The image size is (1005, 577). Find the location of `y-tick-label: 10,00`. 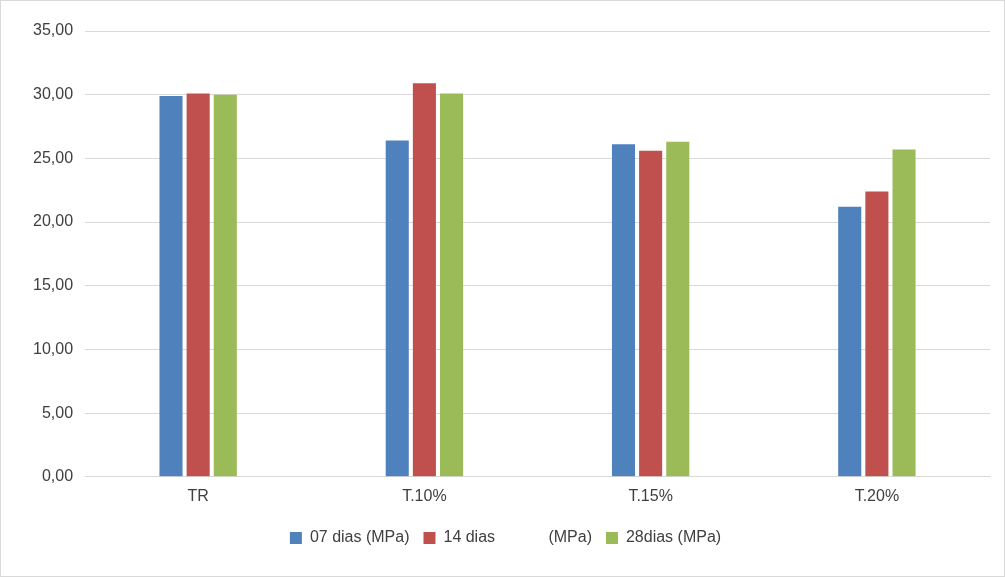

y-tick-label: 10,00 is located at coordinates (53, 348).